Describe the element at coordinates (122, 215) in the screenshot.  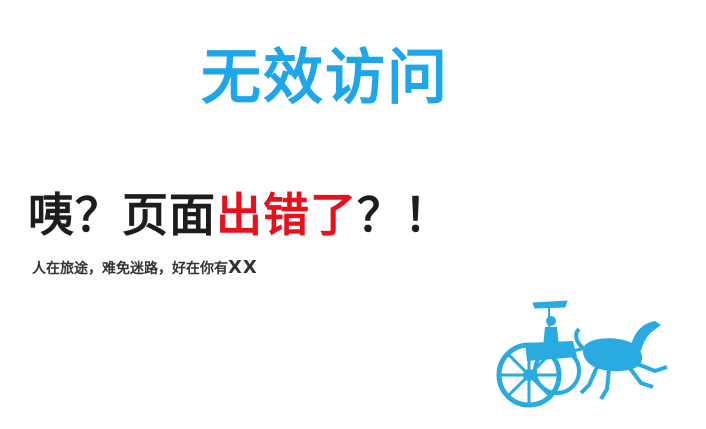
I see `headline-part-1: 咦？页面` at that location.